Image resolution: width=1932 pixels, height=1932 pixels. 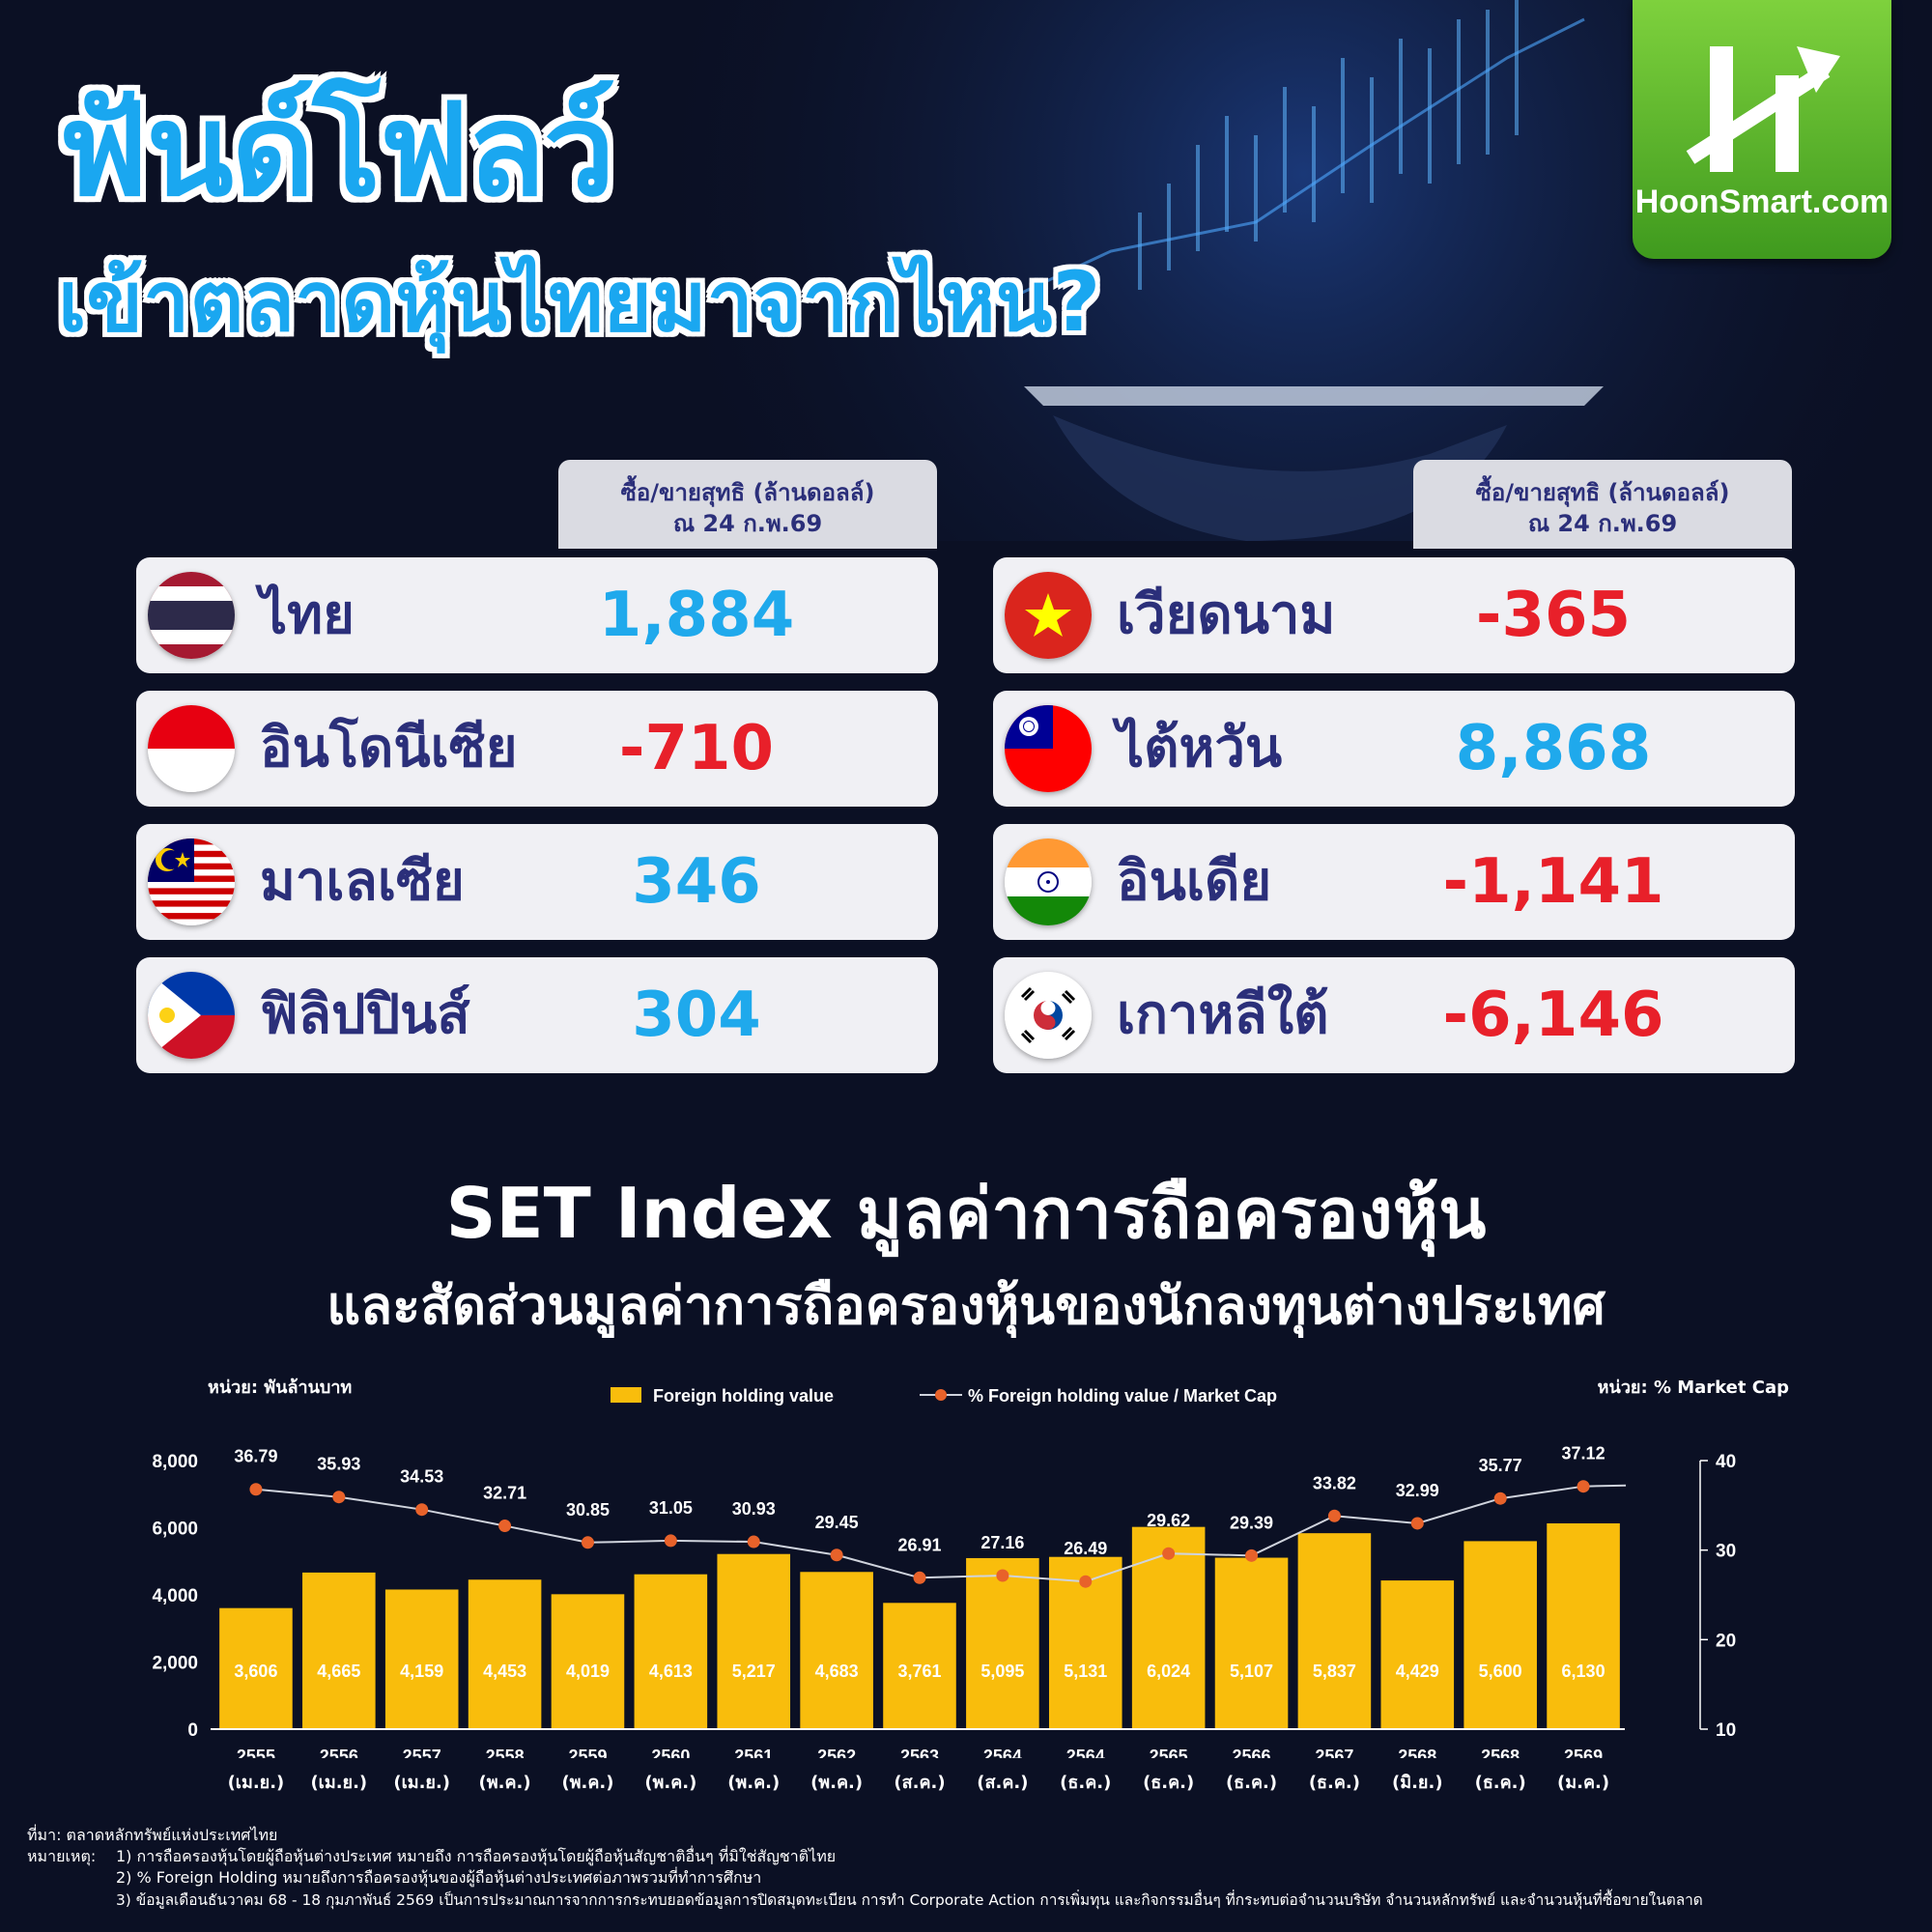 I want to click on country-name: มาเลเซีย, so click(x=362, y=881).